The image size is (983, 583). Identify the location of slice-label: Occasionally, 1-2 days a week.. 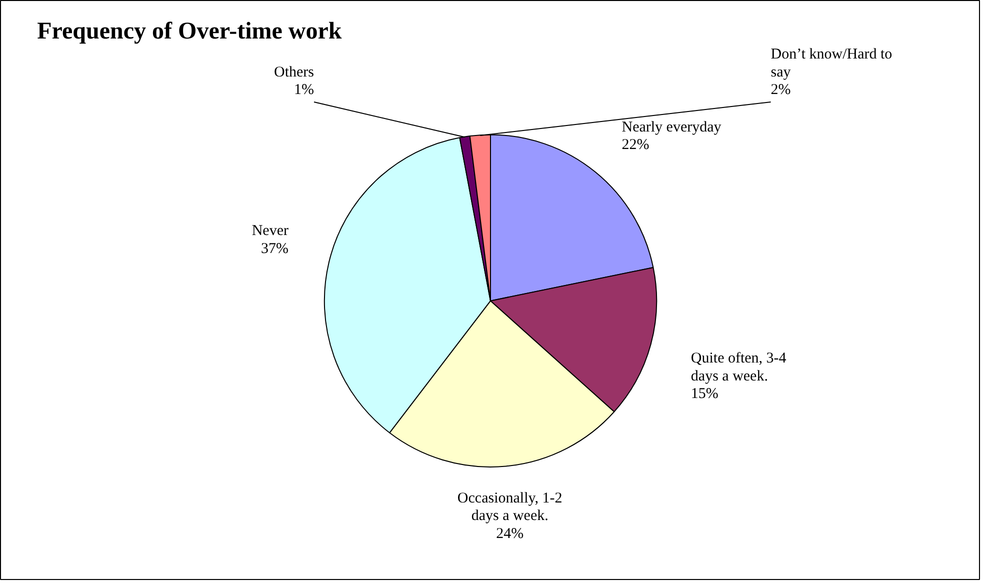
(509, 507).